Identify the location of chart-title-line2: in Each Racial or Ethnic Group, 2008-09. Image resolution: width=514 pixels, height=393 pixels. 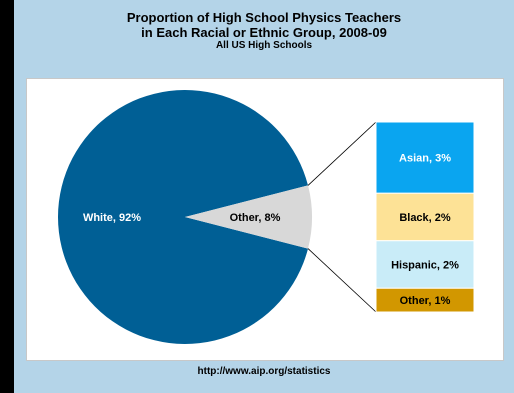
(264, 32).